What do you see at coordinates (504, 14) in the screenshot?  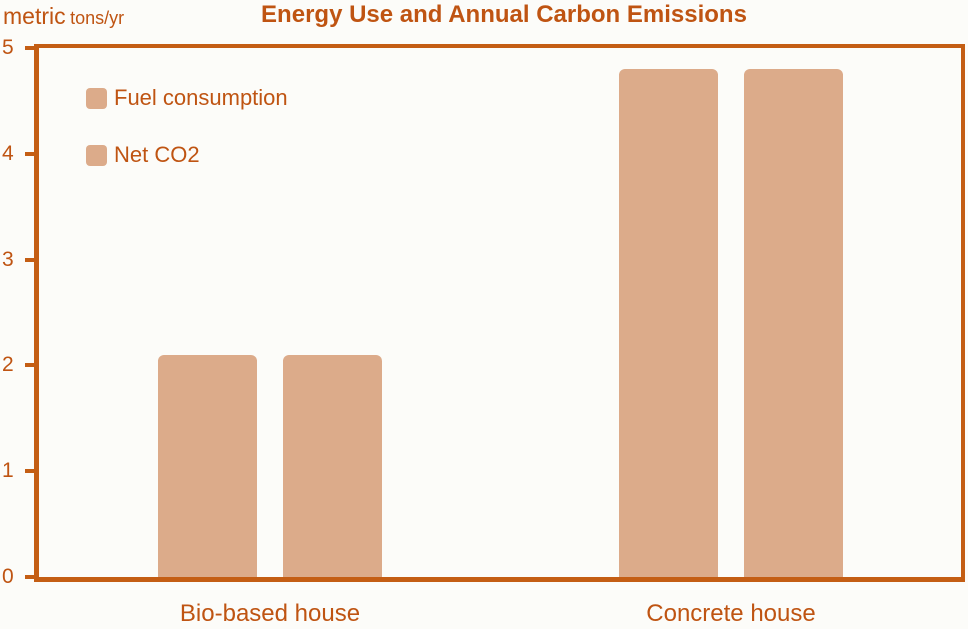 I see `chart-title: Energy Use and Annual Carbon Emissions` at bounding box center [504, 14].